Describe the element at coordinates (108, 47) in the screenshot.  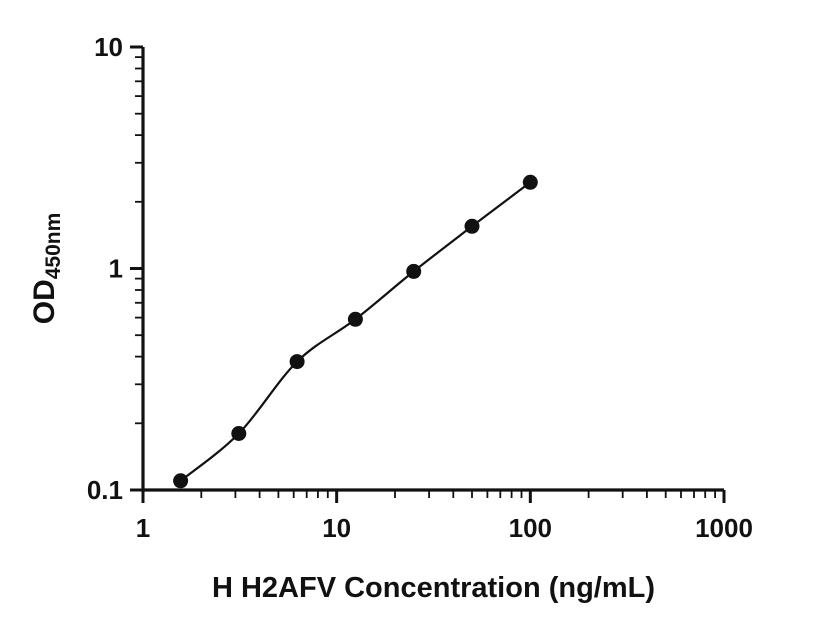
I see `y-tick-label: 10` at that location.